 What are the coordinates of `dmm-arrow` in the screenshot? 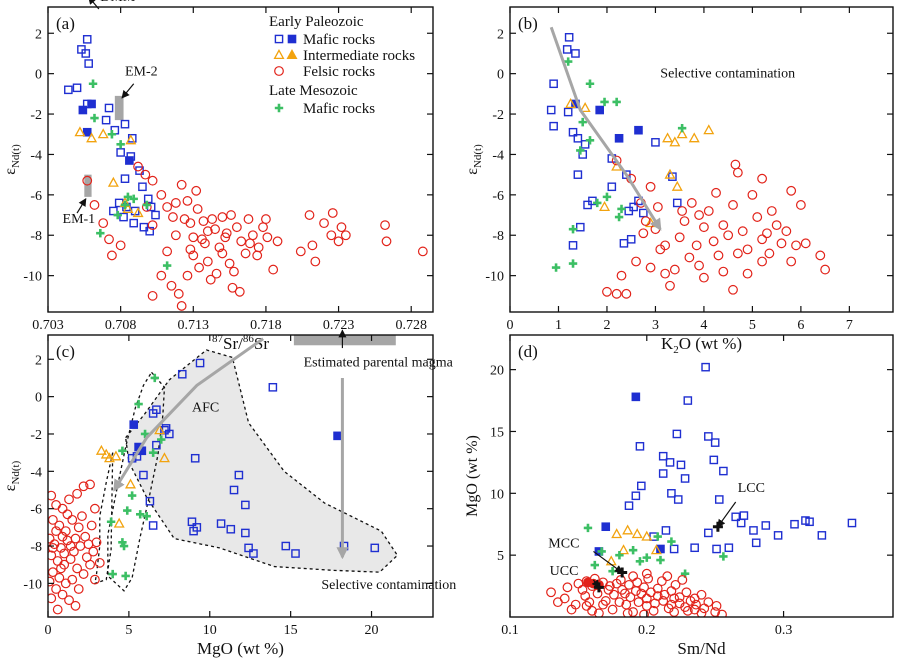 It's located at (94, 5).